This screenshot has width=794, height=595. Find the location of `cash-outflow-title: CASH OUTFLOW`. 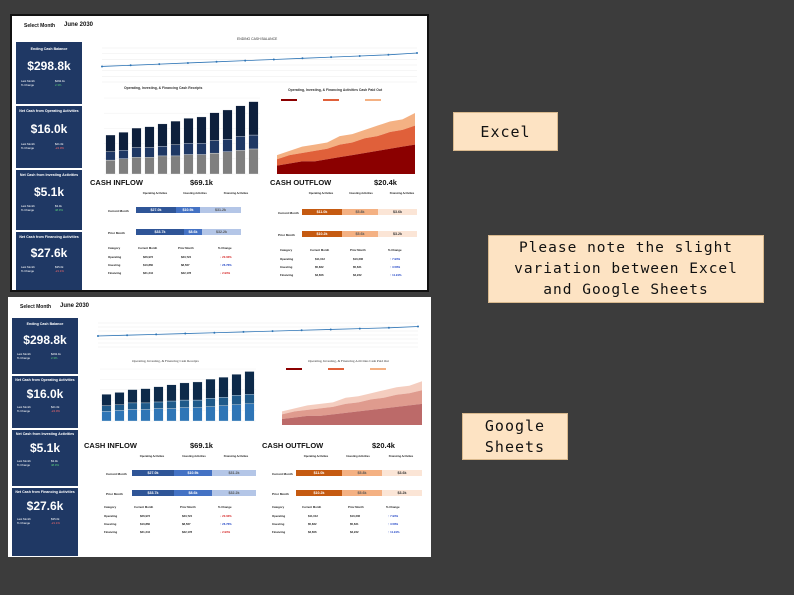

cash-outflow-title: CASH OUTFLOW is located at coordinates (293, 445).